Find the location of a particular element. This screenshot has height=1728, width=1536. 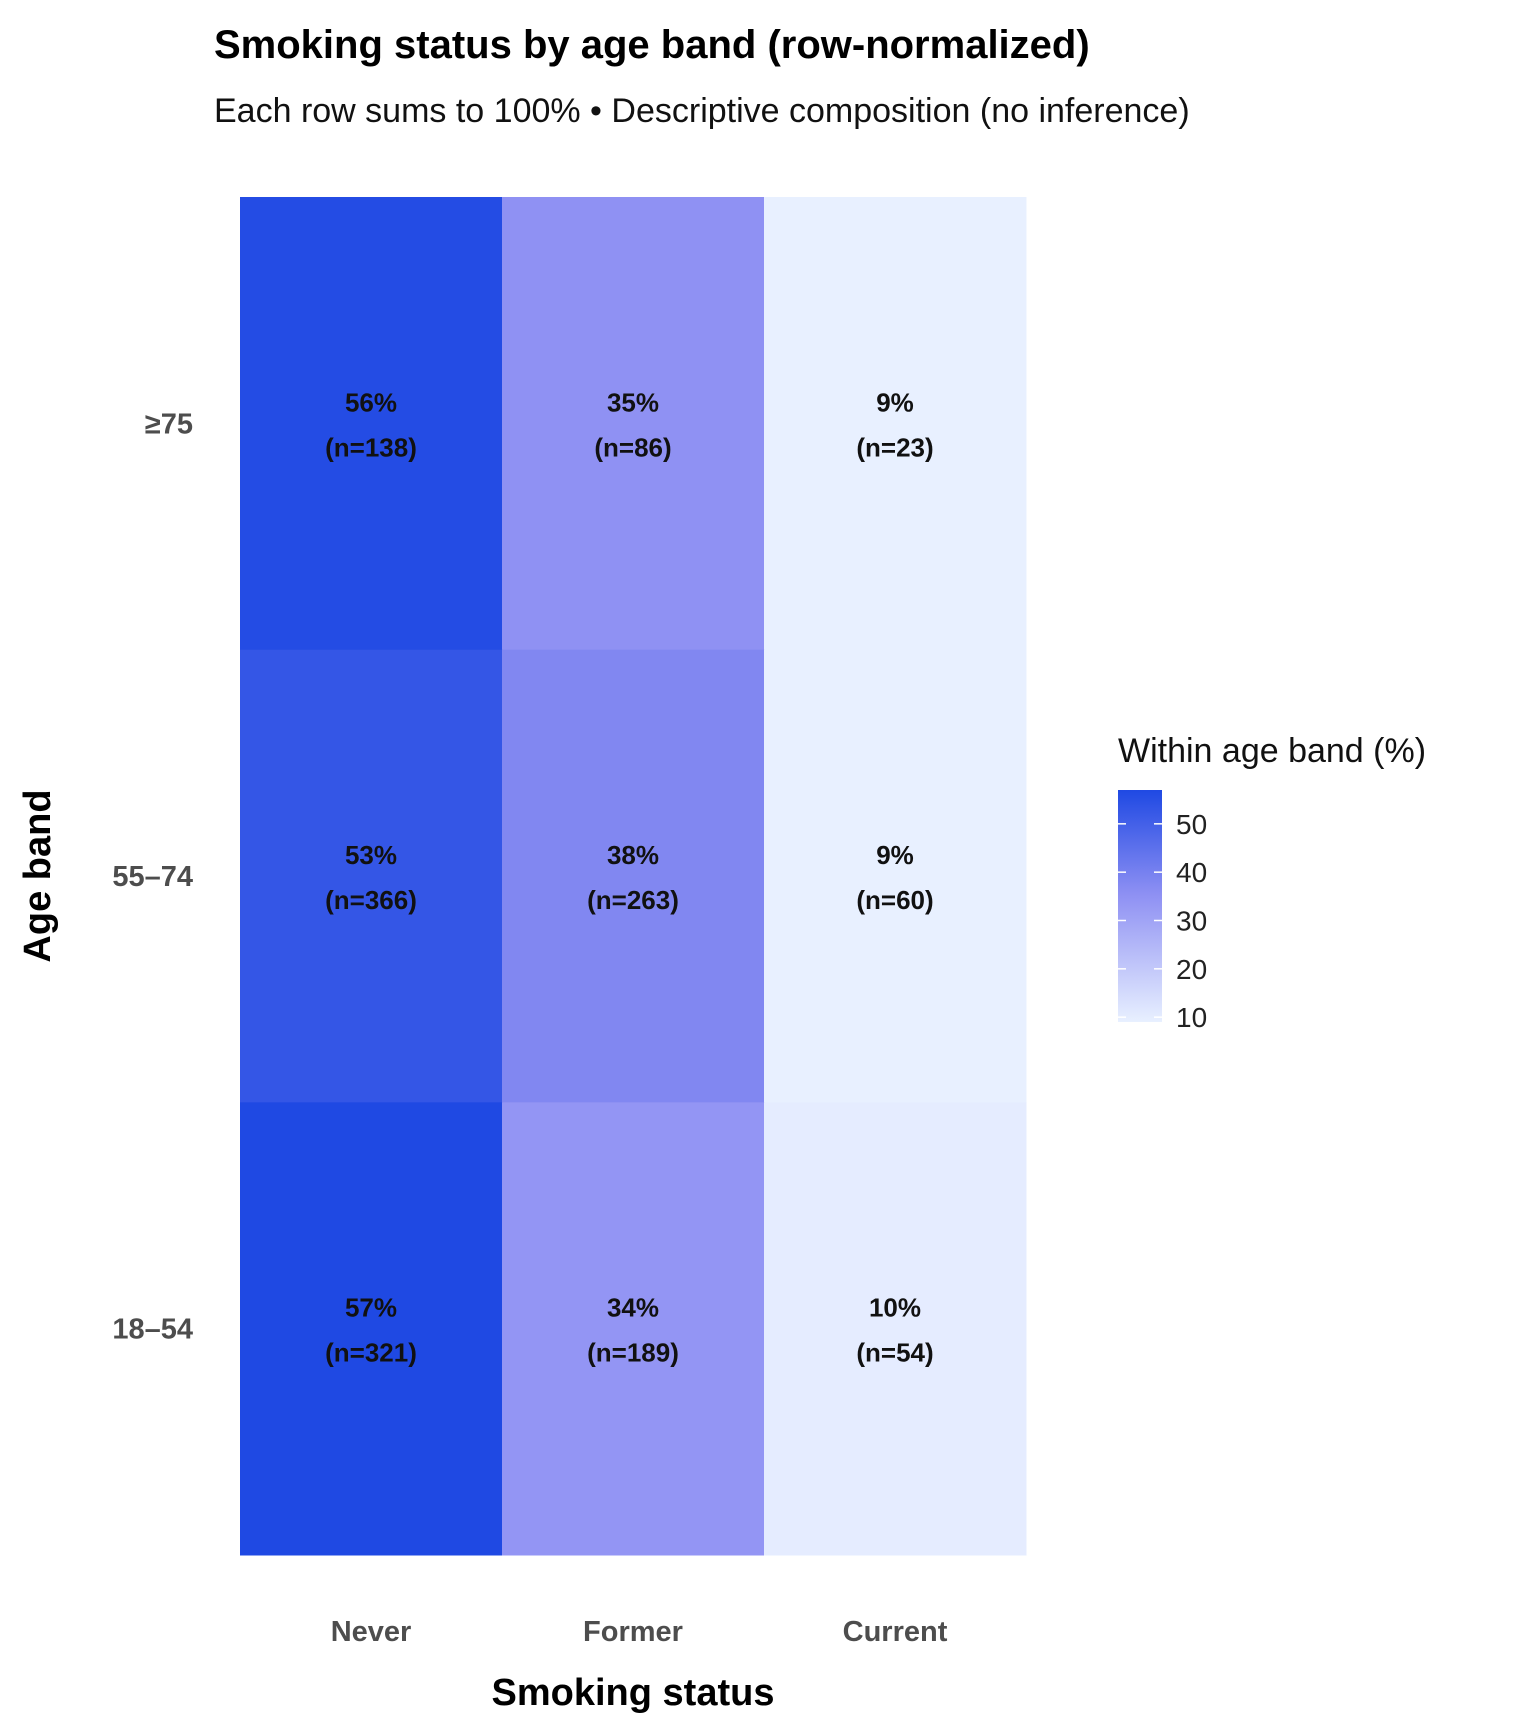

y-tick-label: 18–54 is located at coordinates (152, 1330).